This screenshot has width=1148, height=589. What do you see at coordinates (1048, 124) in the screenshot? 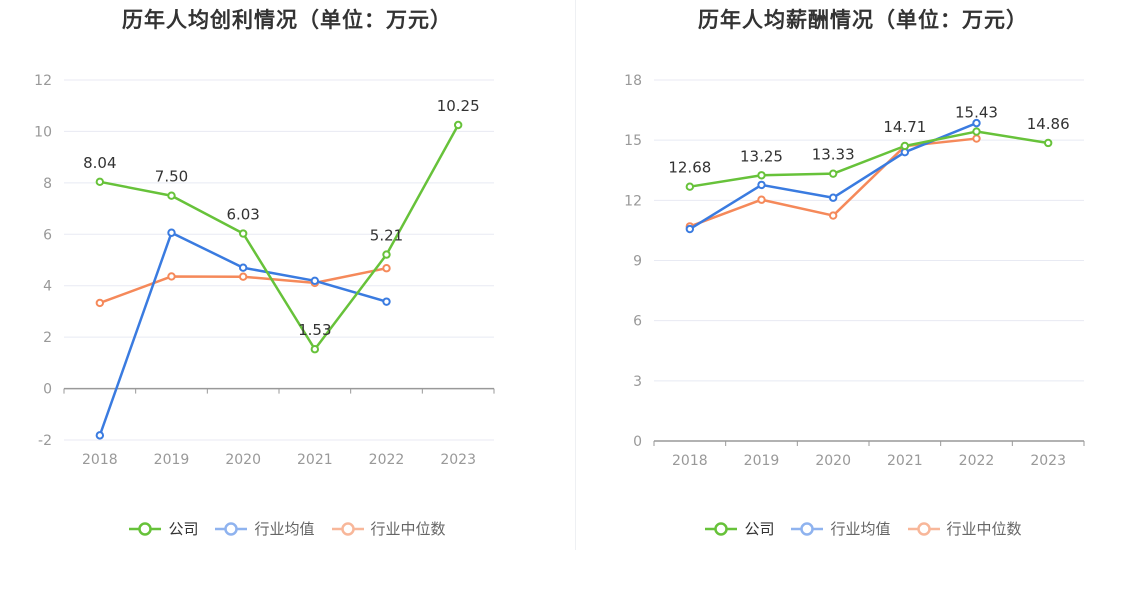
I see `data-label: 14.86` at bounding box center [1048, 124].